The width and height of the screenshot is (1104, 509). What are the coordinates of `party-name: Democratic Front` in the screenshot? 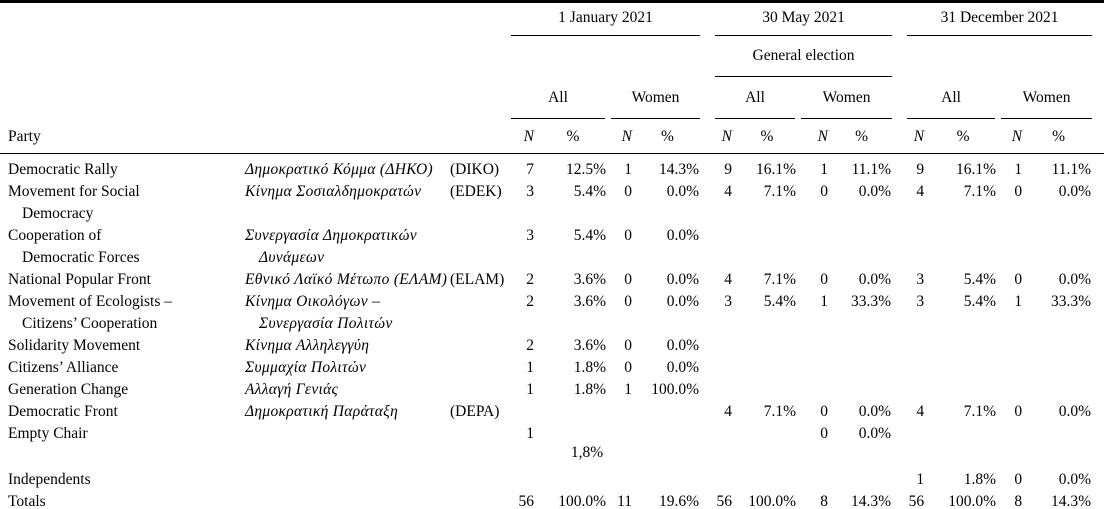 It's located at (63, 411).